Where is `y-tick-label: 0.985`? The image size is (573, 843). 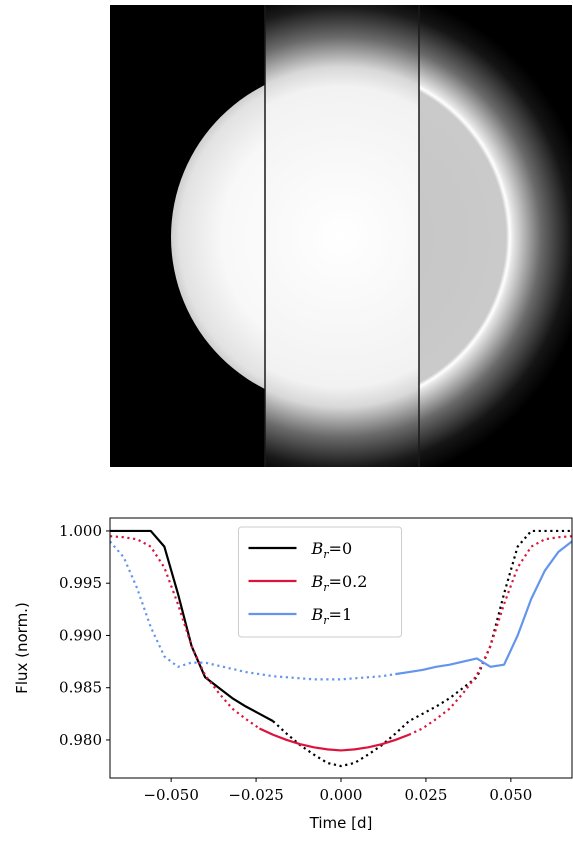
y-tick-label: 0.985 is located at coordinates (80, 688).